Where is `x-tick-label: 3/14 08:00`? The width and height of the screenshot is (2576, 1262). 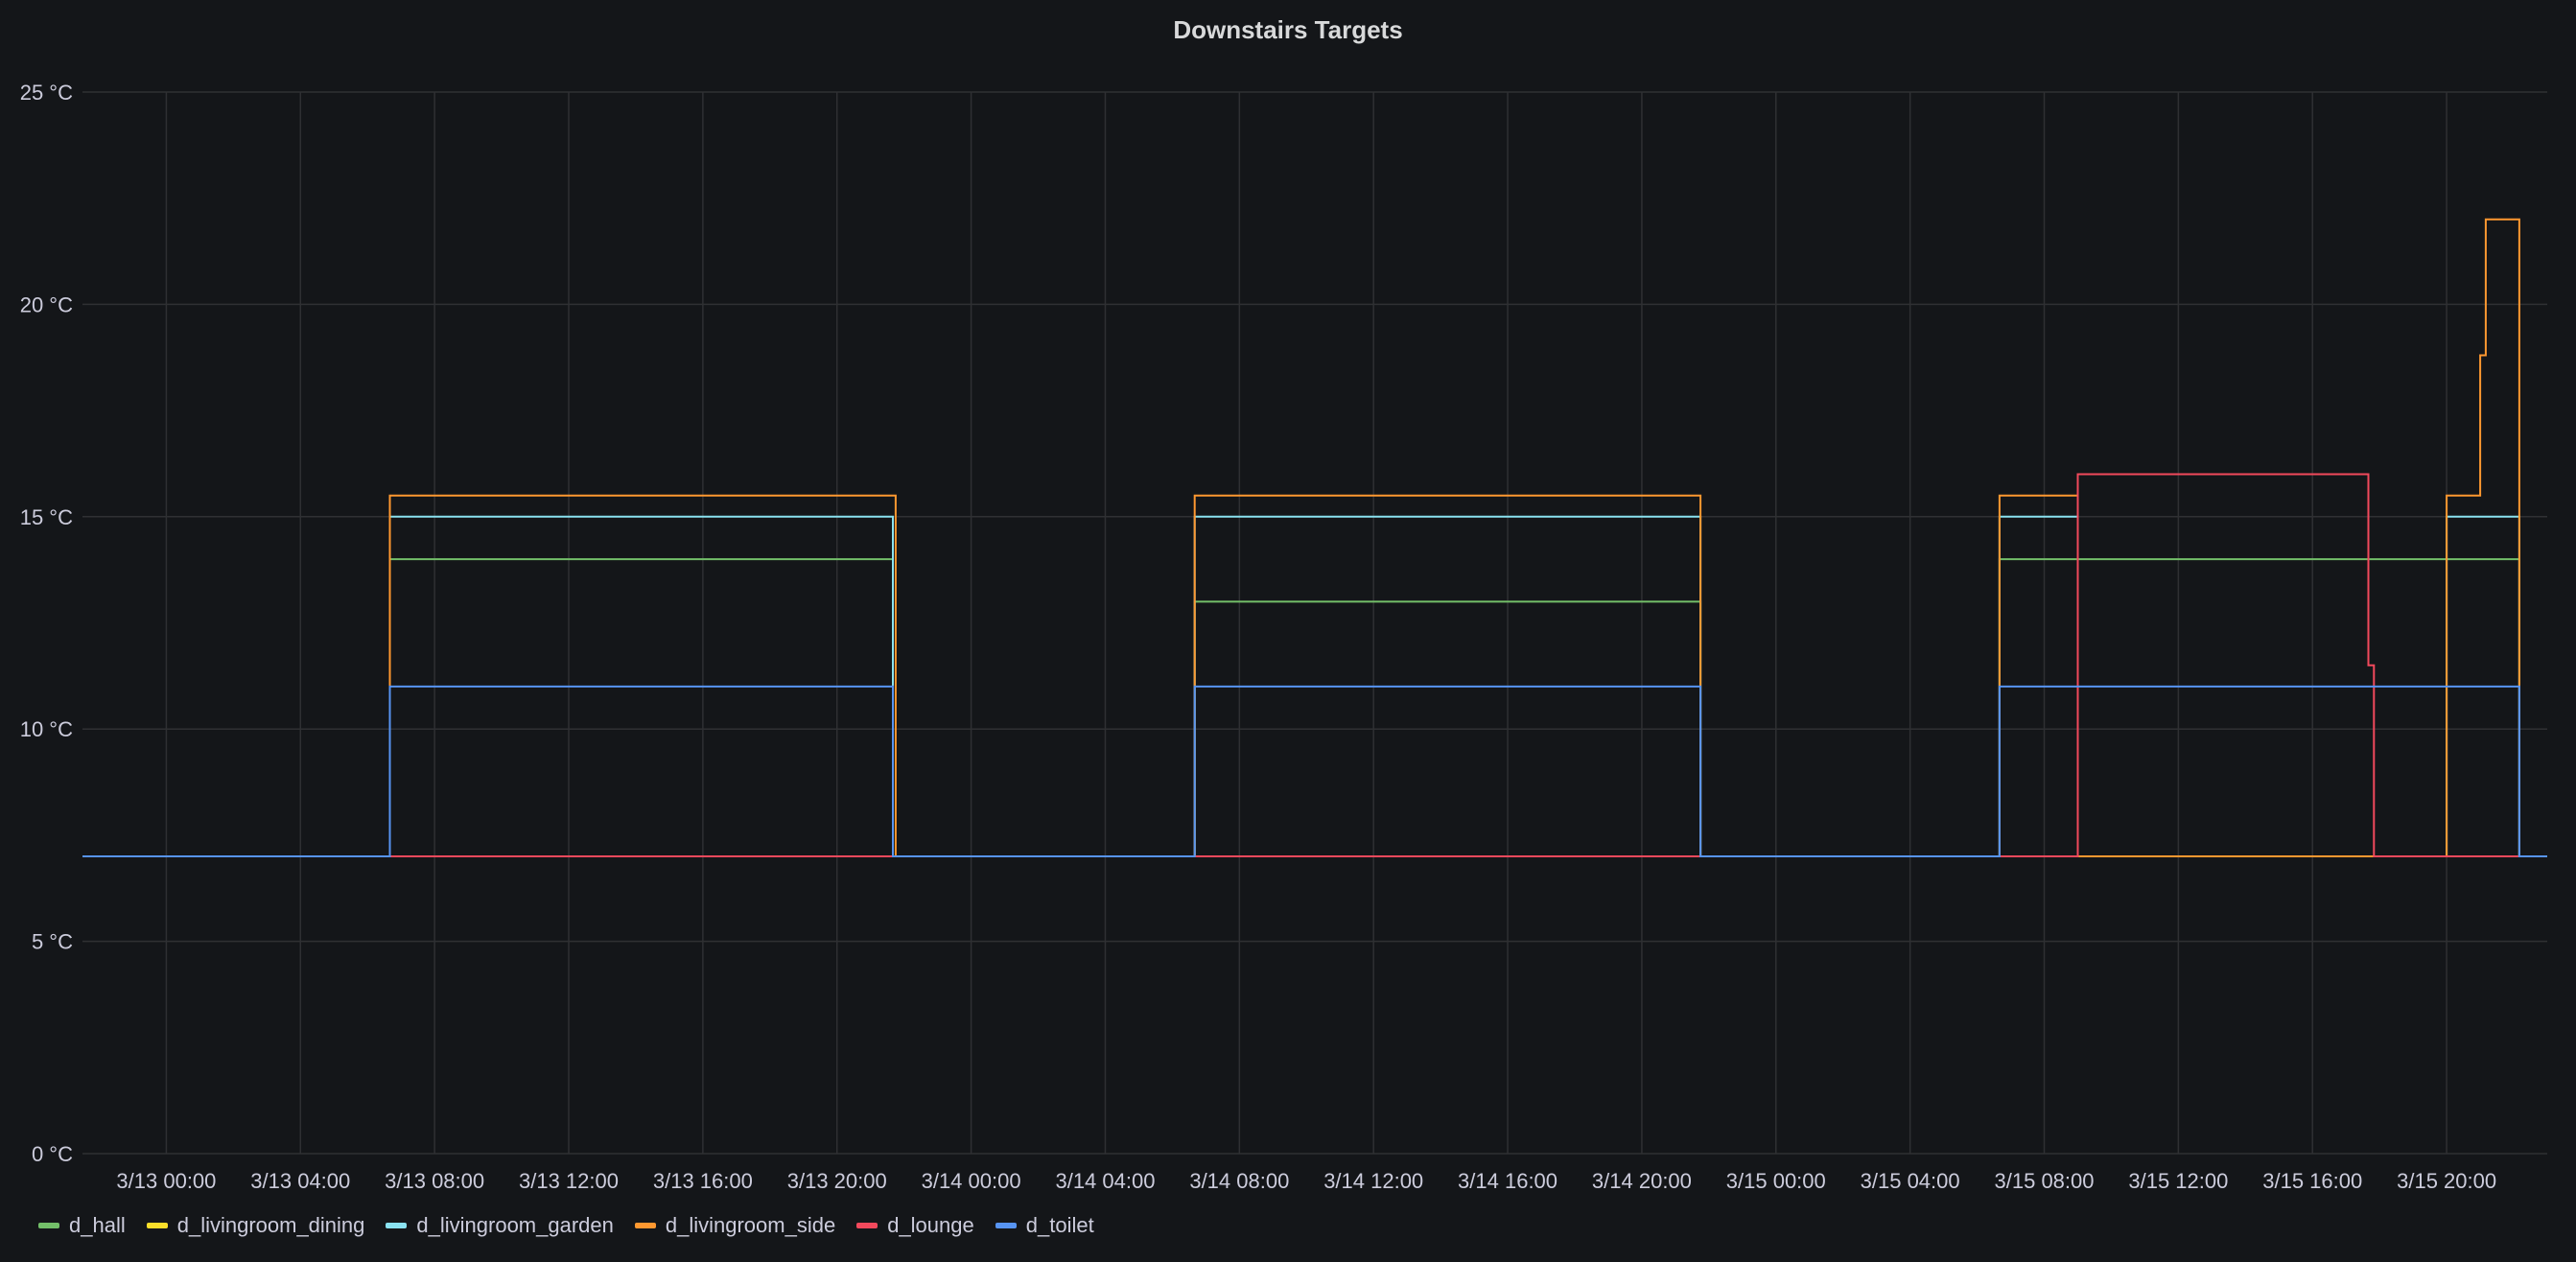
x-tick-label: 3/14 08:00 is located at coordinates (1239, 1181).